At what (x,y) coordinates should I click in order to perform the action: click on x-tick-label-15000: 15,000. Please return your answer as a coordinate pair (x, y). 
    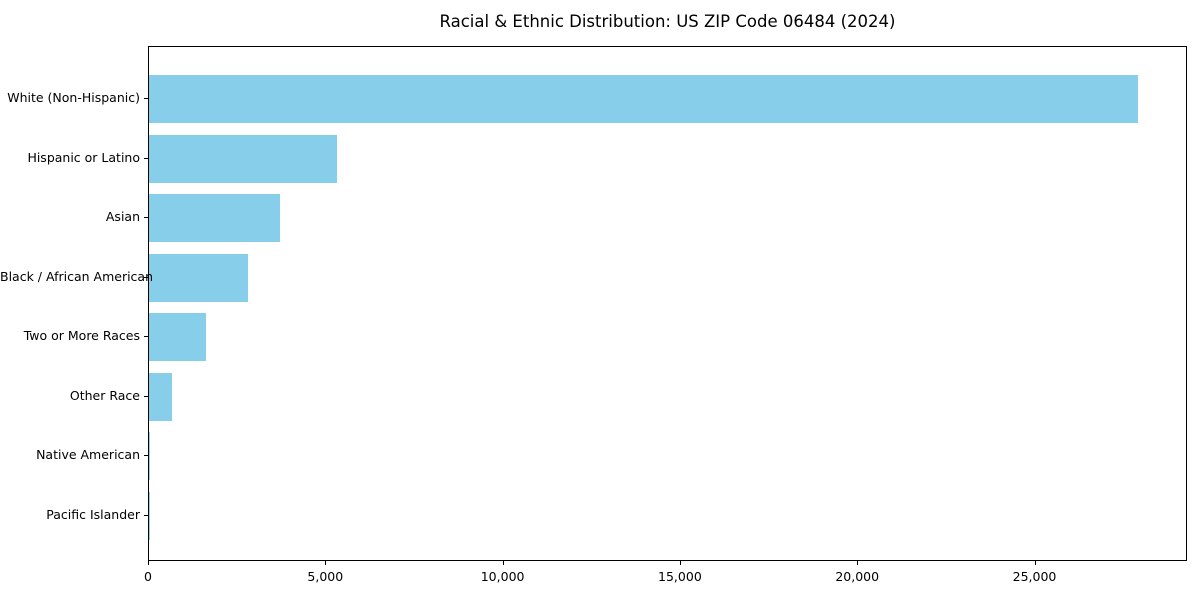
    Looking at the image, I should click on (680, 576).